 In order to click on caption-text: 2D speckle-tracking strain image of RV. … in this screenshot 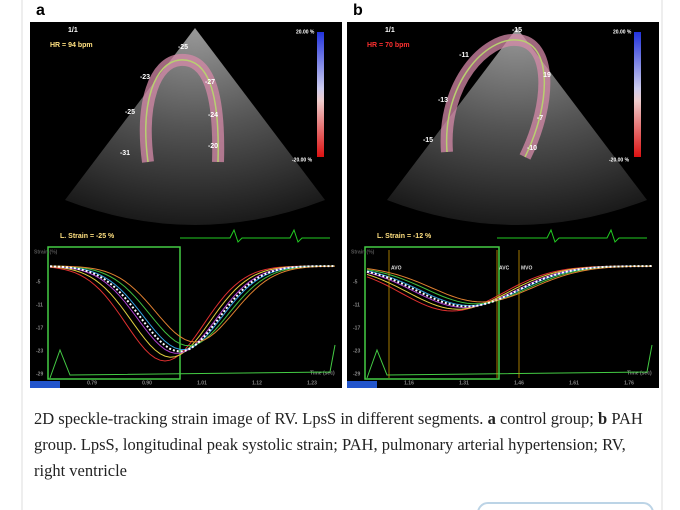, I will do `click(261, 418)`.